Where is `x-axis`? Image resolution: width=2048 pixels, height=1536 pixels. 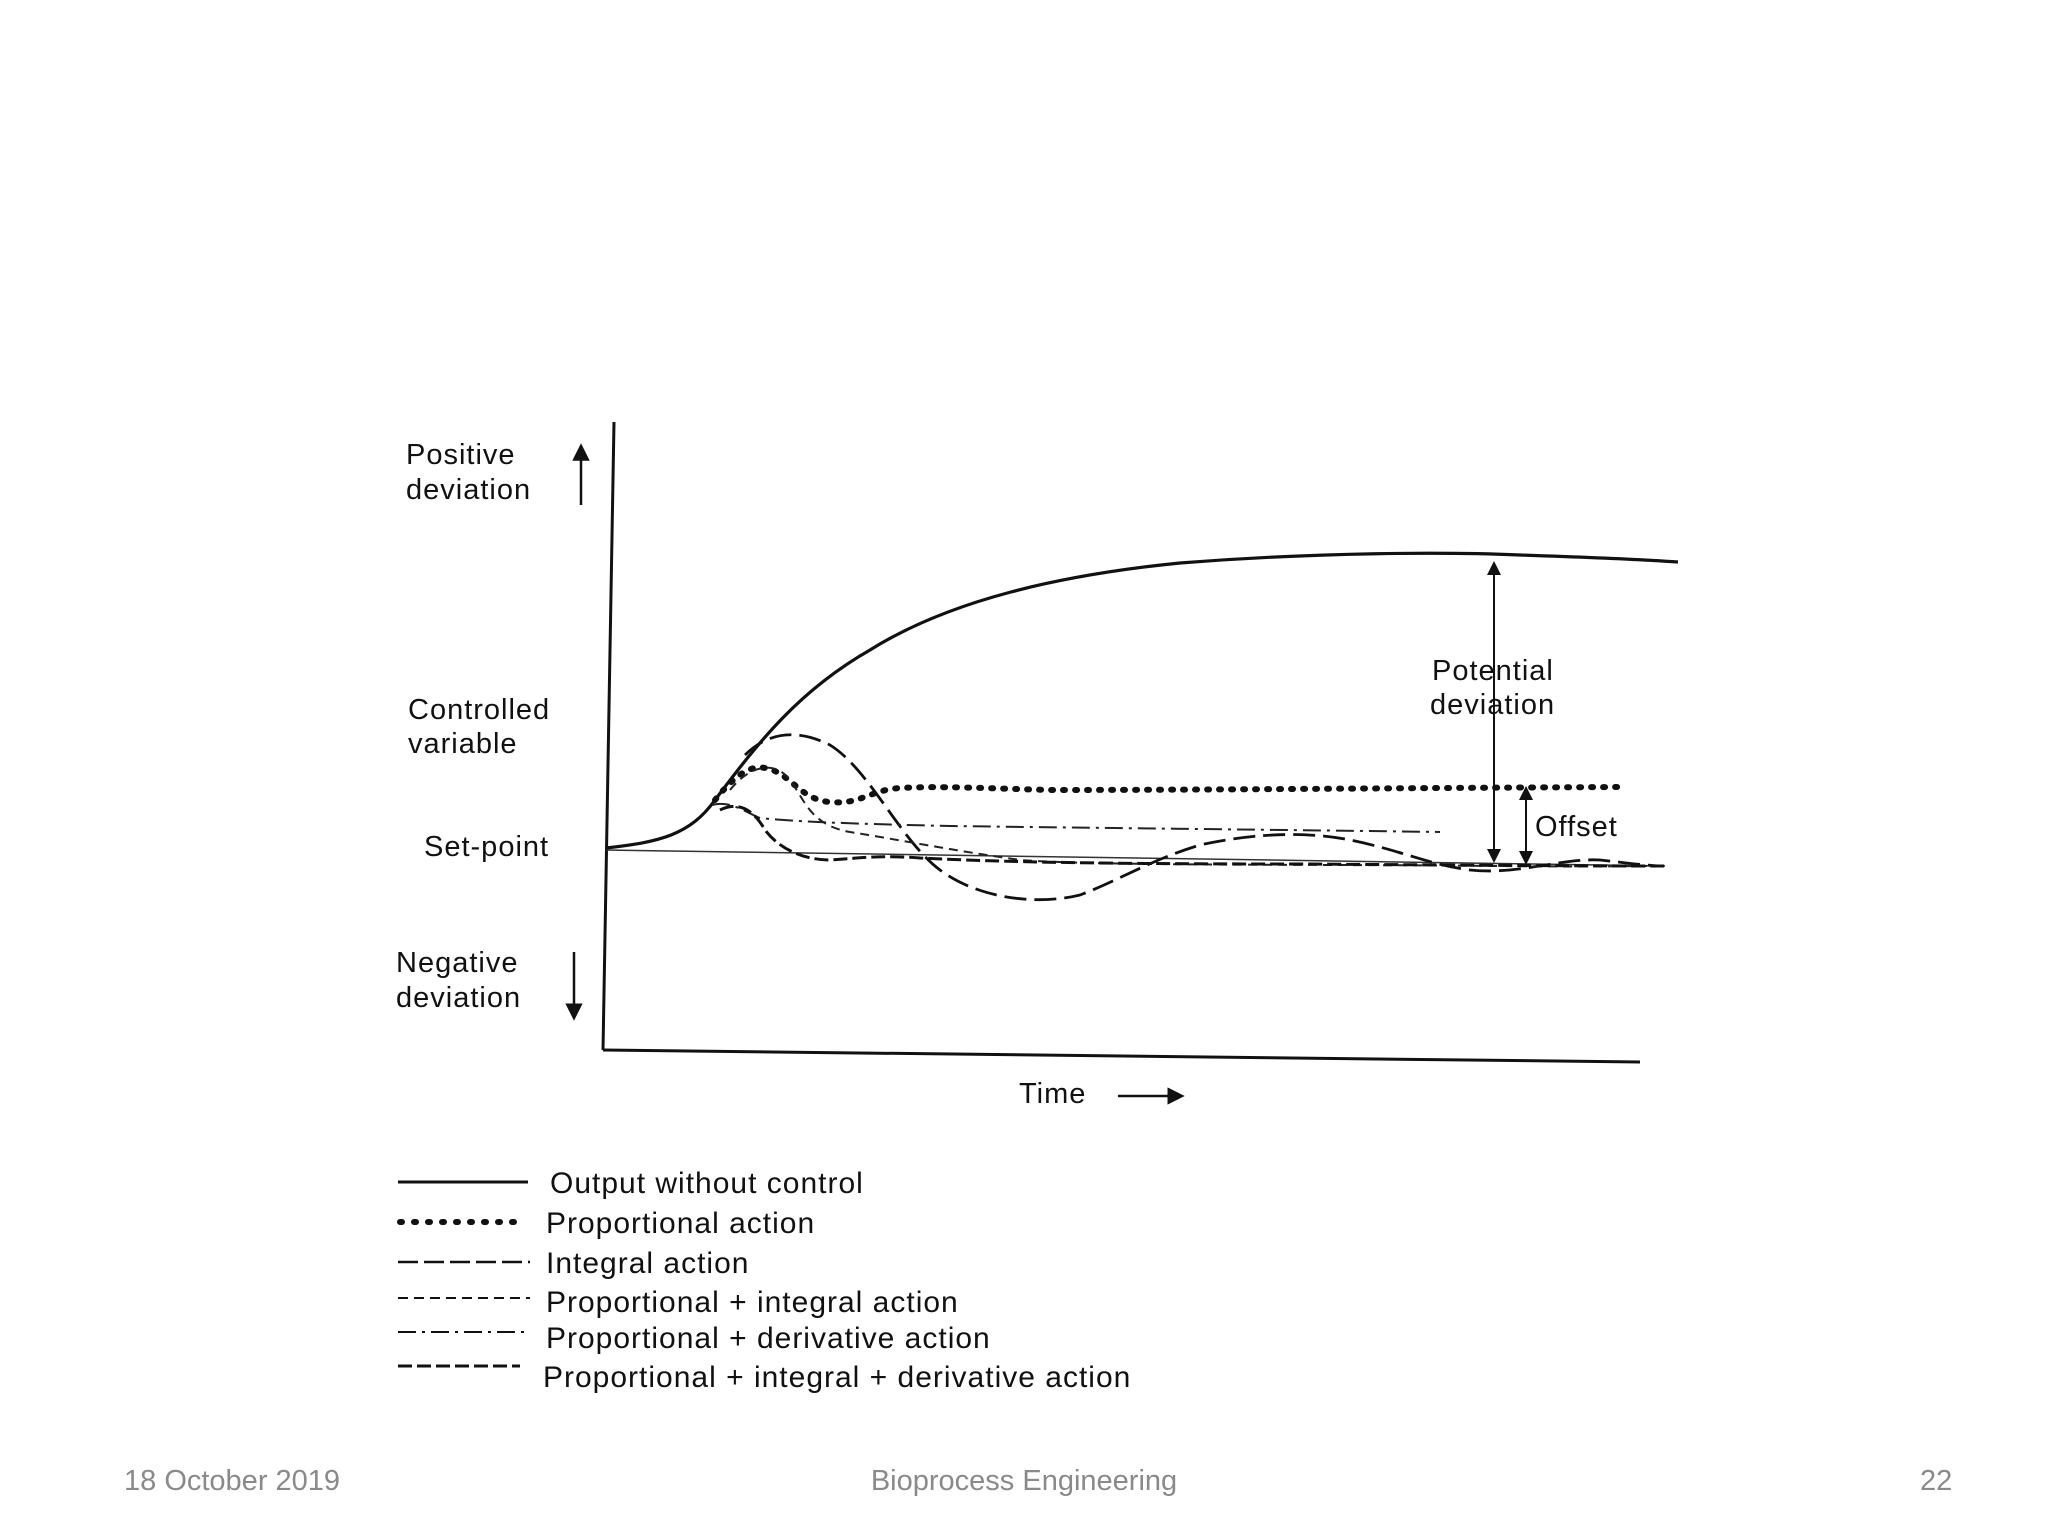
x-axis is located at coordinates (1121, 1056).